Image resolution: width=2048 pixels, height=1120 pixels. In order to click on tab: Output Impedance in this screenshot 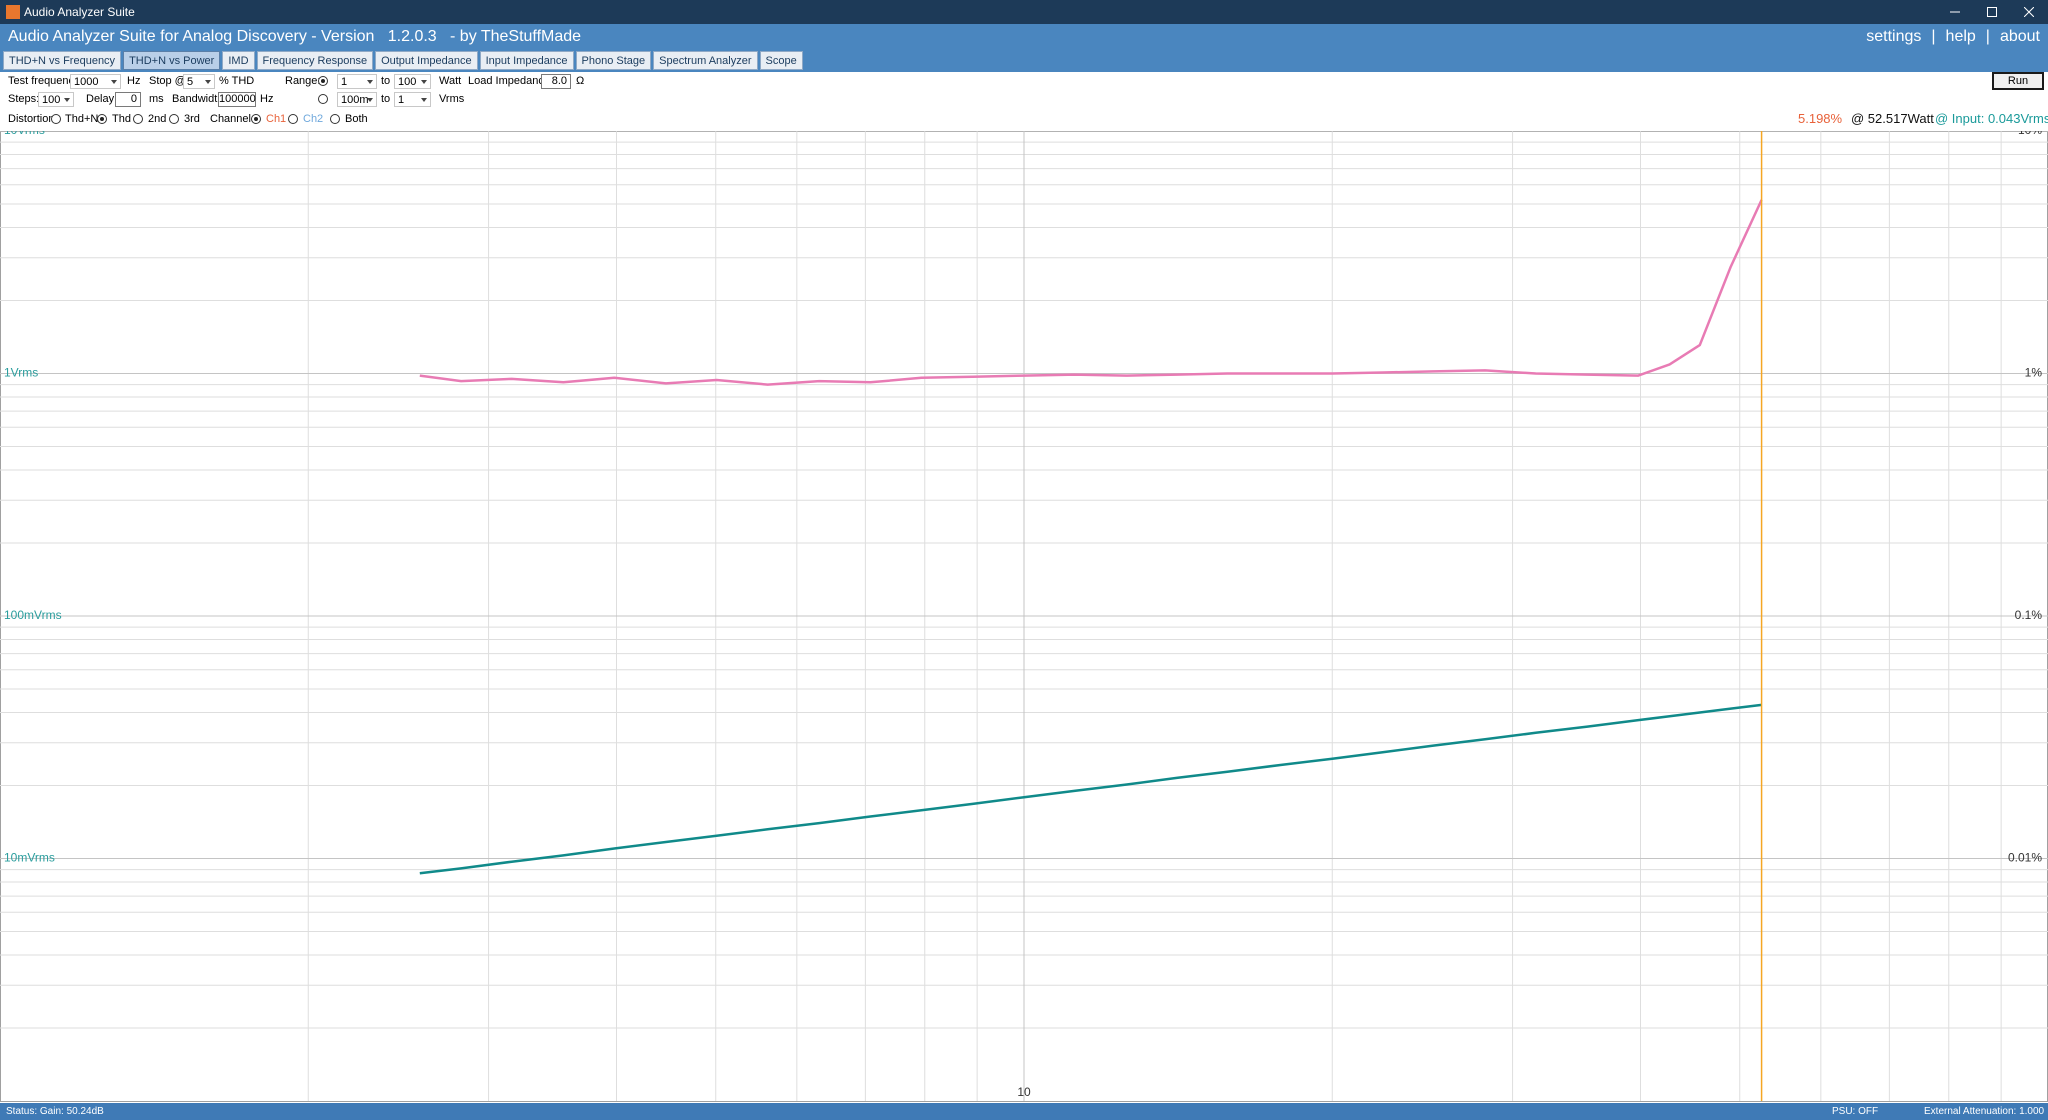, I will do `click(426, 60)`.